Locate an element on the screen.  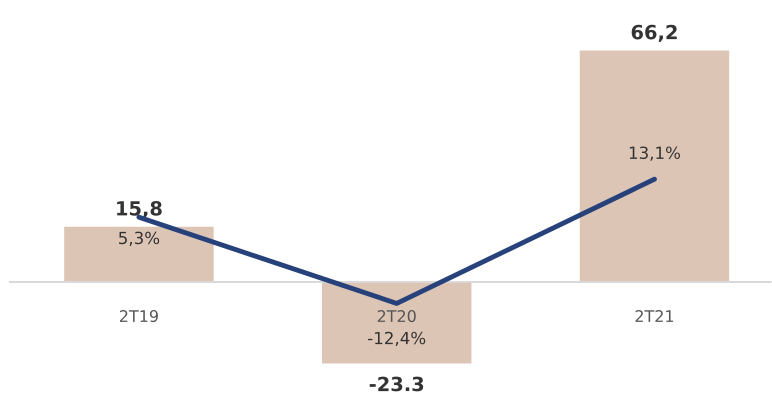
x-tick-label: 2T21 is located at coordinates (655, 316).